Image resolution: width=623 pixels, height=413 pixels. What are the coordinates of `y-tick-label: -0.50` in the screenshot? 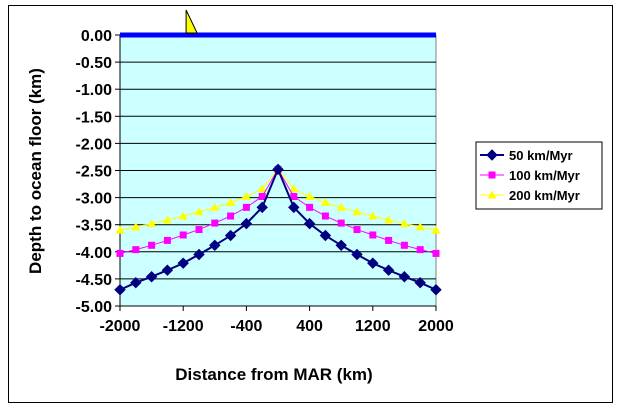 It's located at (94, 63).